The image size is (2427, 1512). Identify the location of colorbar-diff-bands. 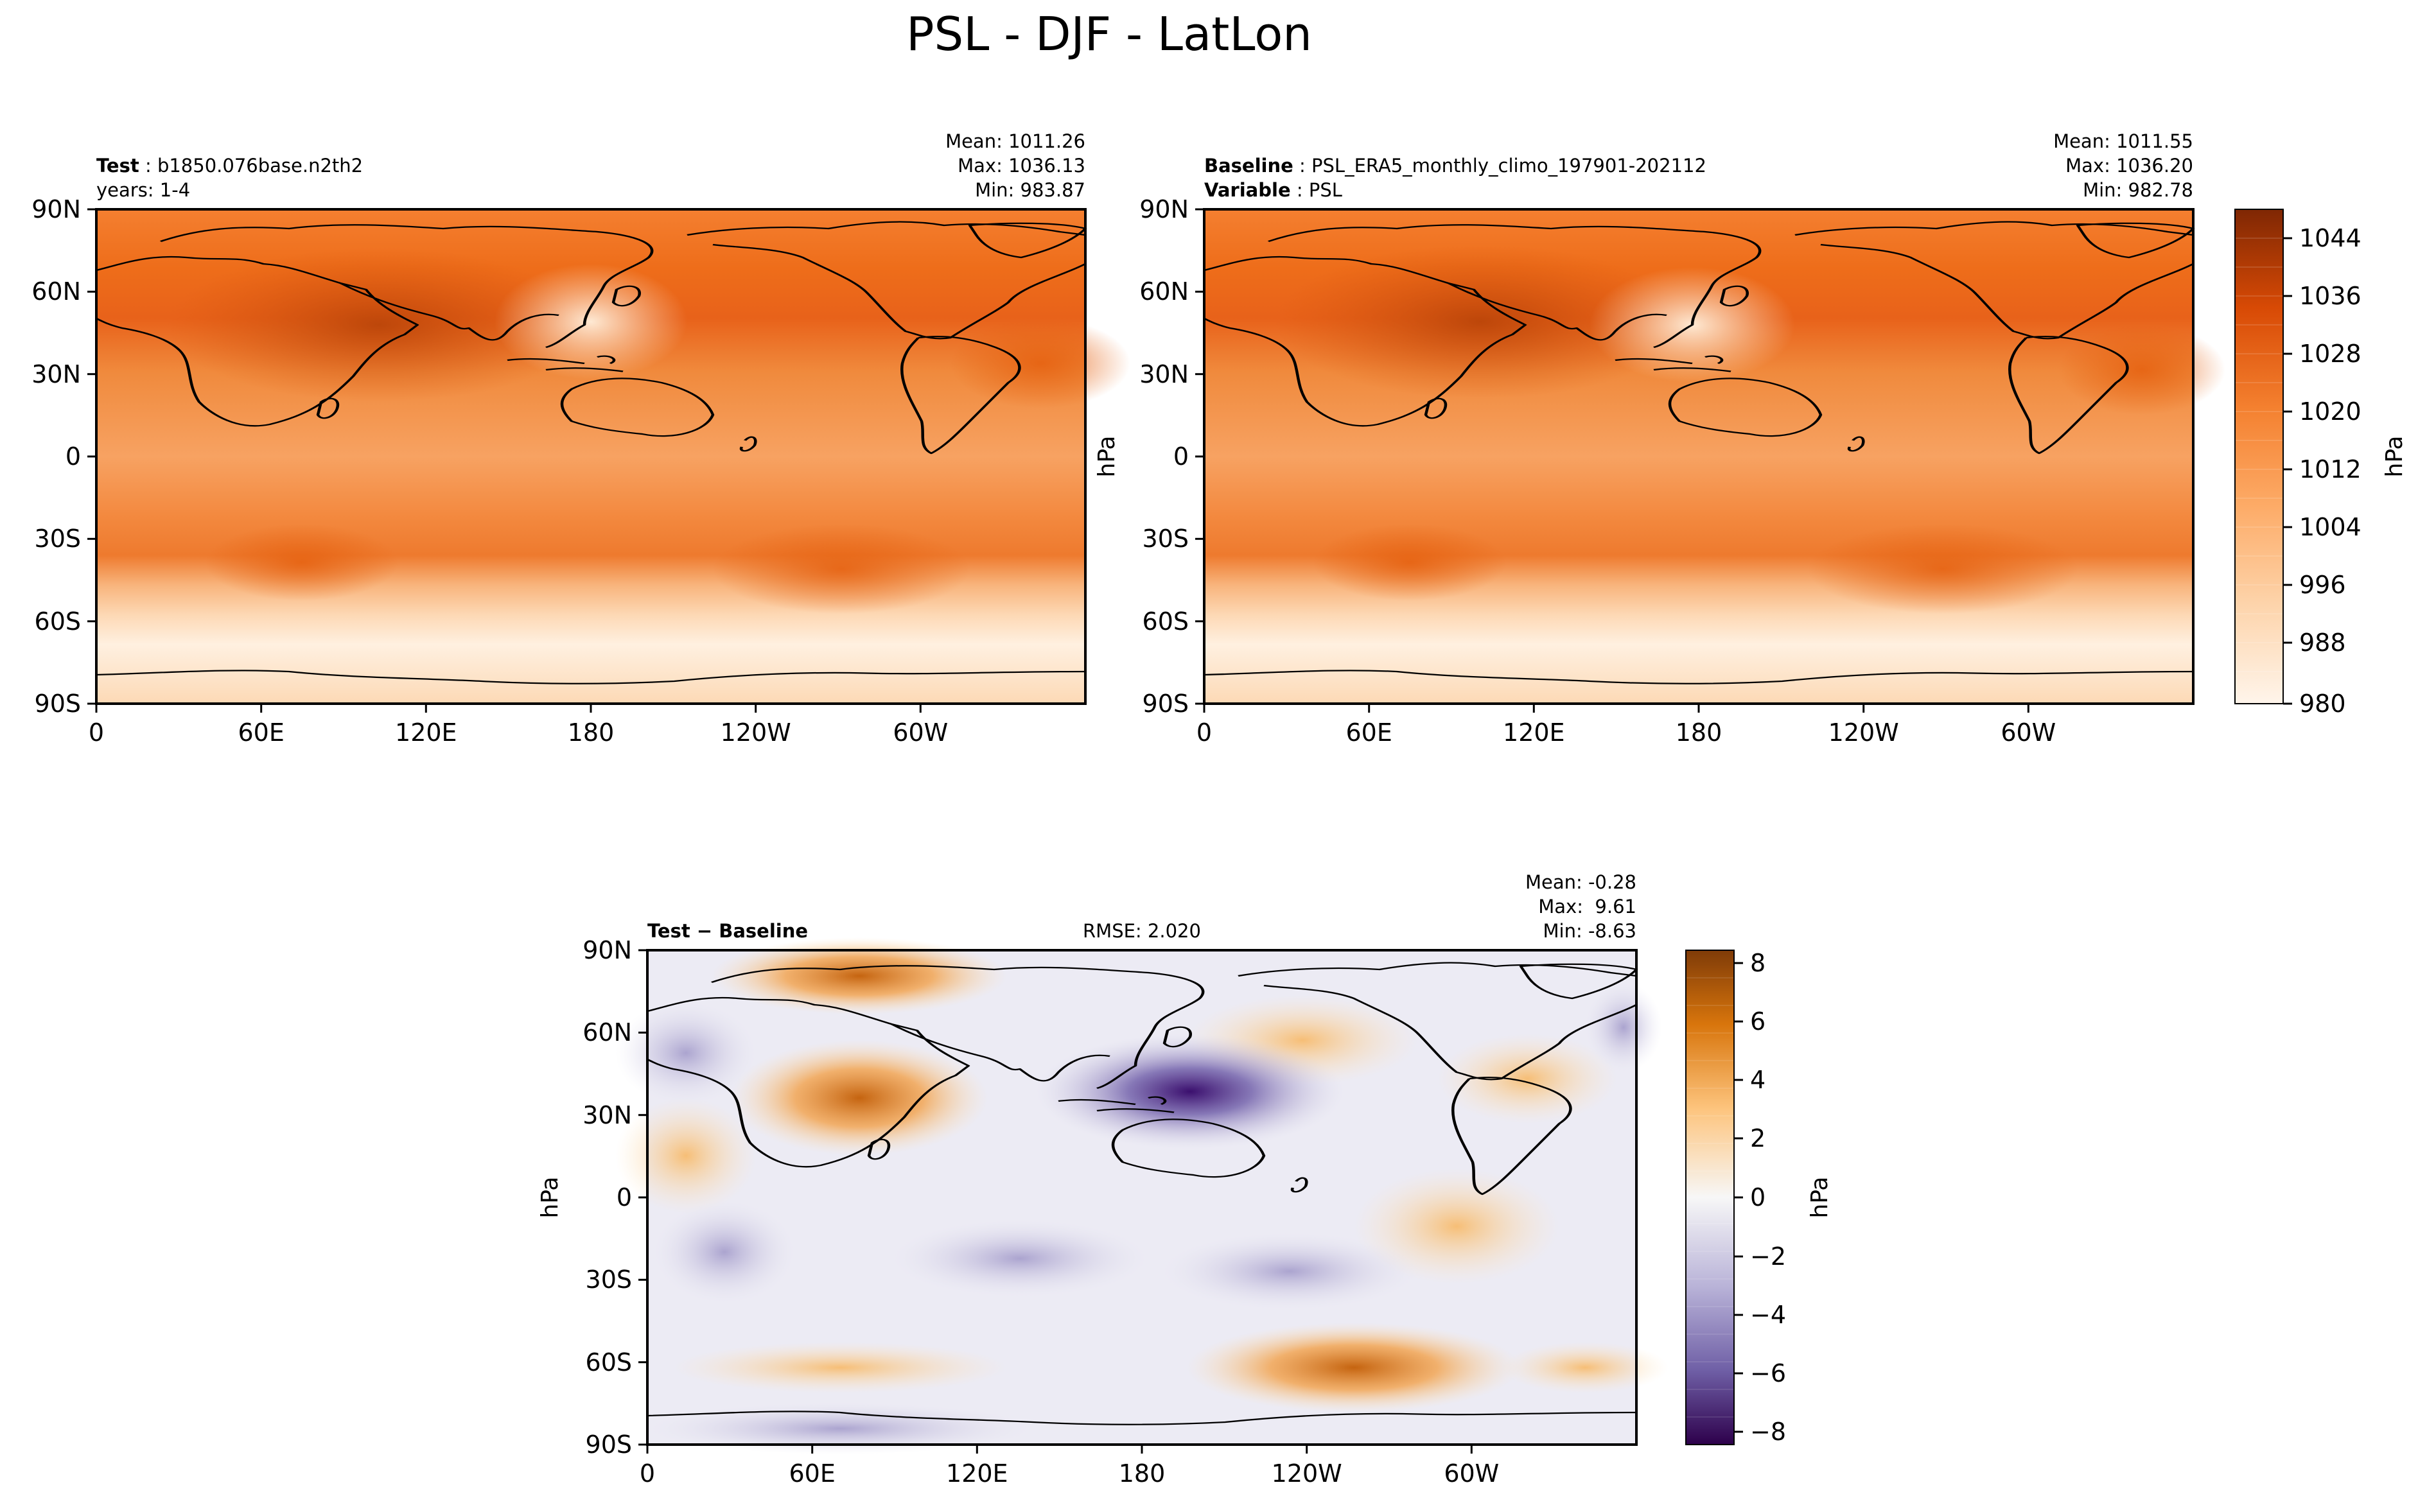
(1710, 1197).